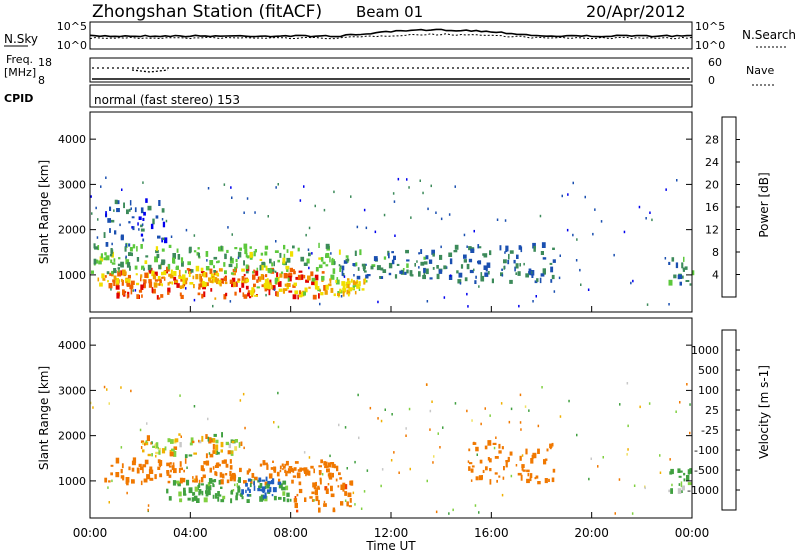  Describe the element at coordinates (708, 390) in the screenshot. I see `colorbar-tick-label: 100` at that location.